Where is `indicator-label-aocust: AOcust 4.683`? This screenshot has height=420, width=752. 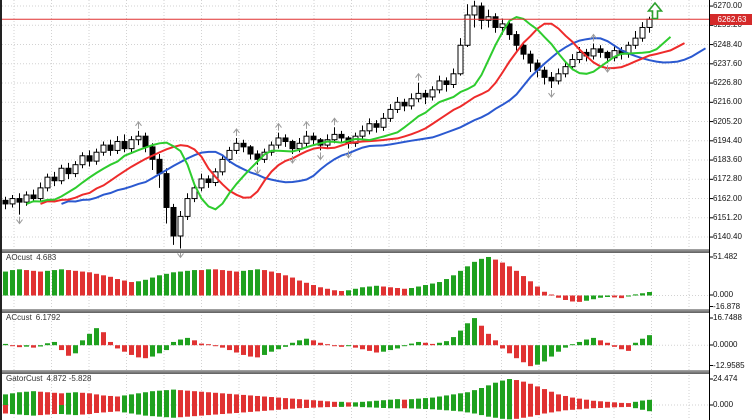
indicator-label-aocust: AOcust 4.683 is located at coordinates (31, 258).